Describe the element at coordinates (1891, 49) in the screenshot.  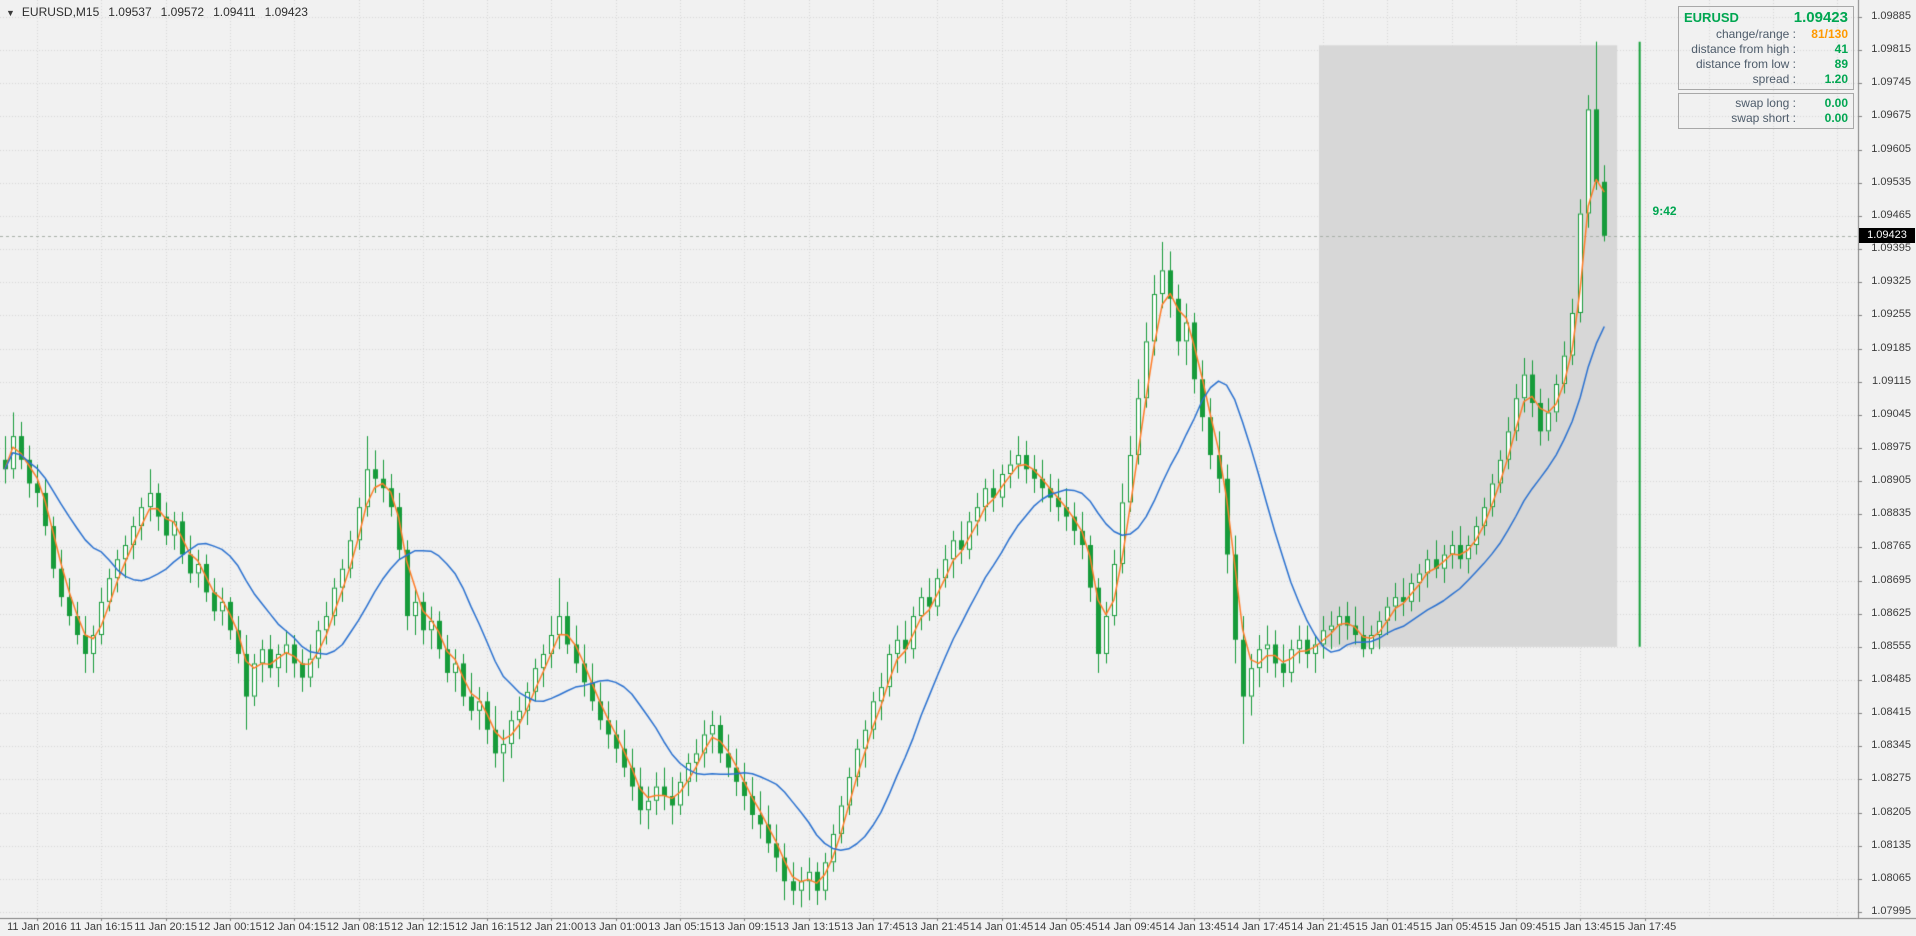
I see `price-axis-label: 1.09815` at that location.